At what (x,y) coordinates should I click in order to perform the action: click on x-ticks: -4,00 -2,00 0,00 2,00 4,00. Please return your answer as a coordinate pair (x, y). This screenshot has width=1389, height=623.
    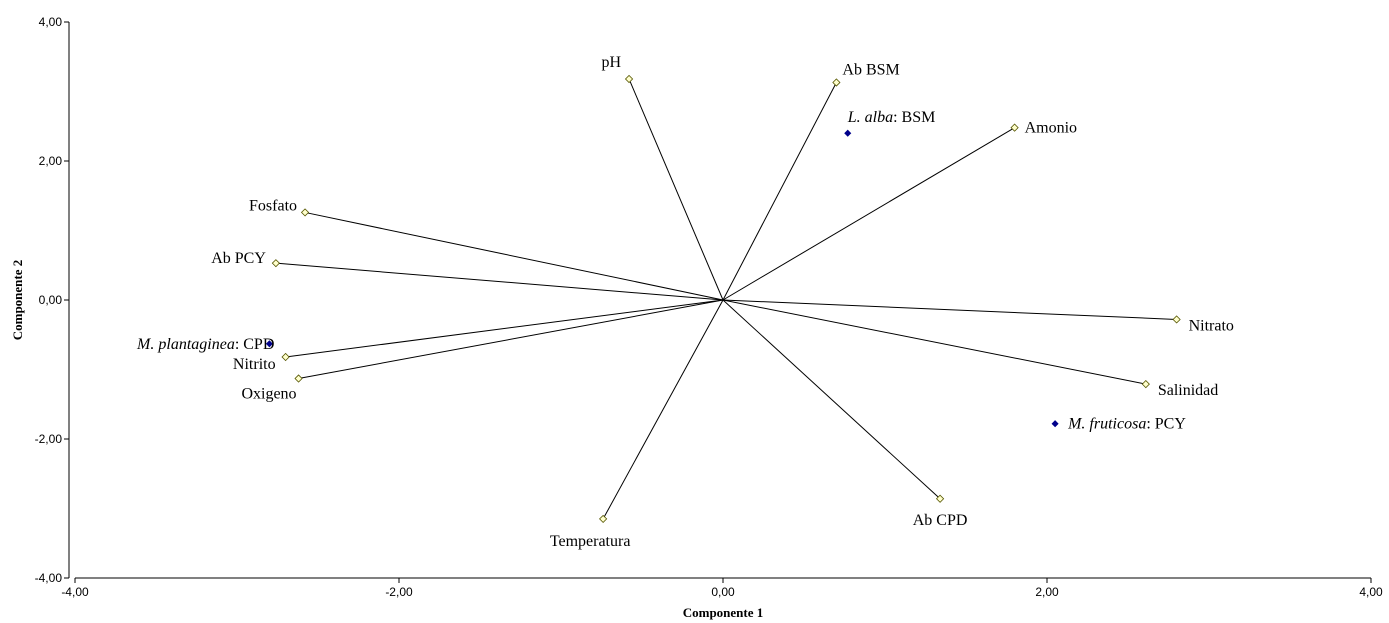
    Looking at the image, I should click on (722, 588).